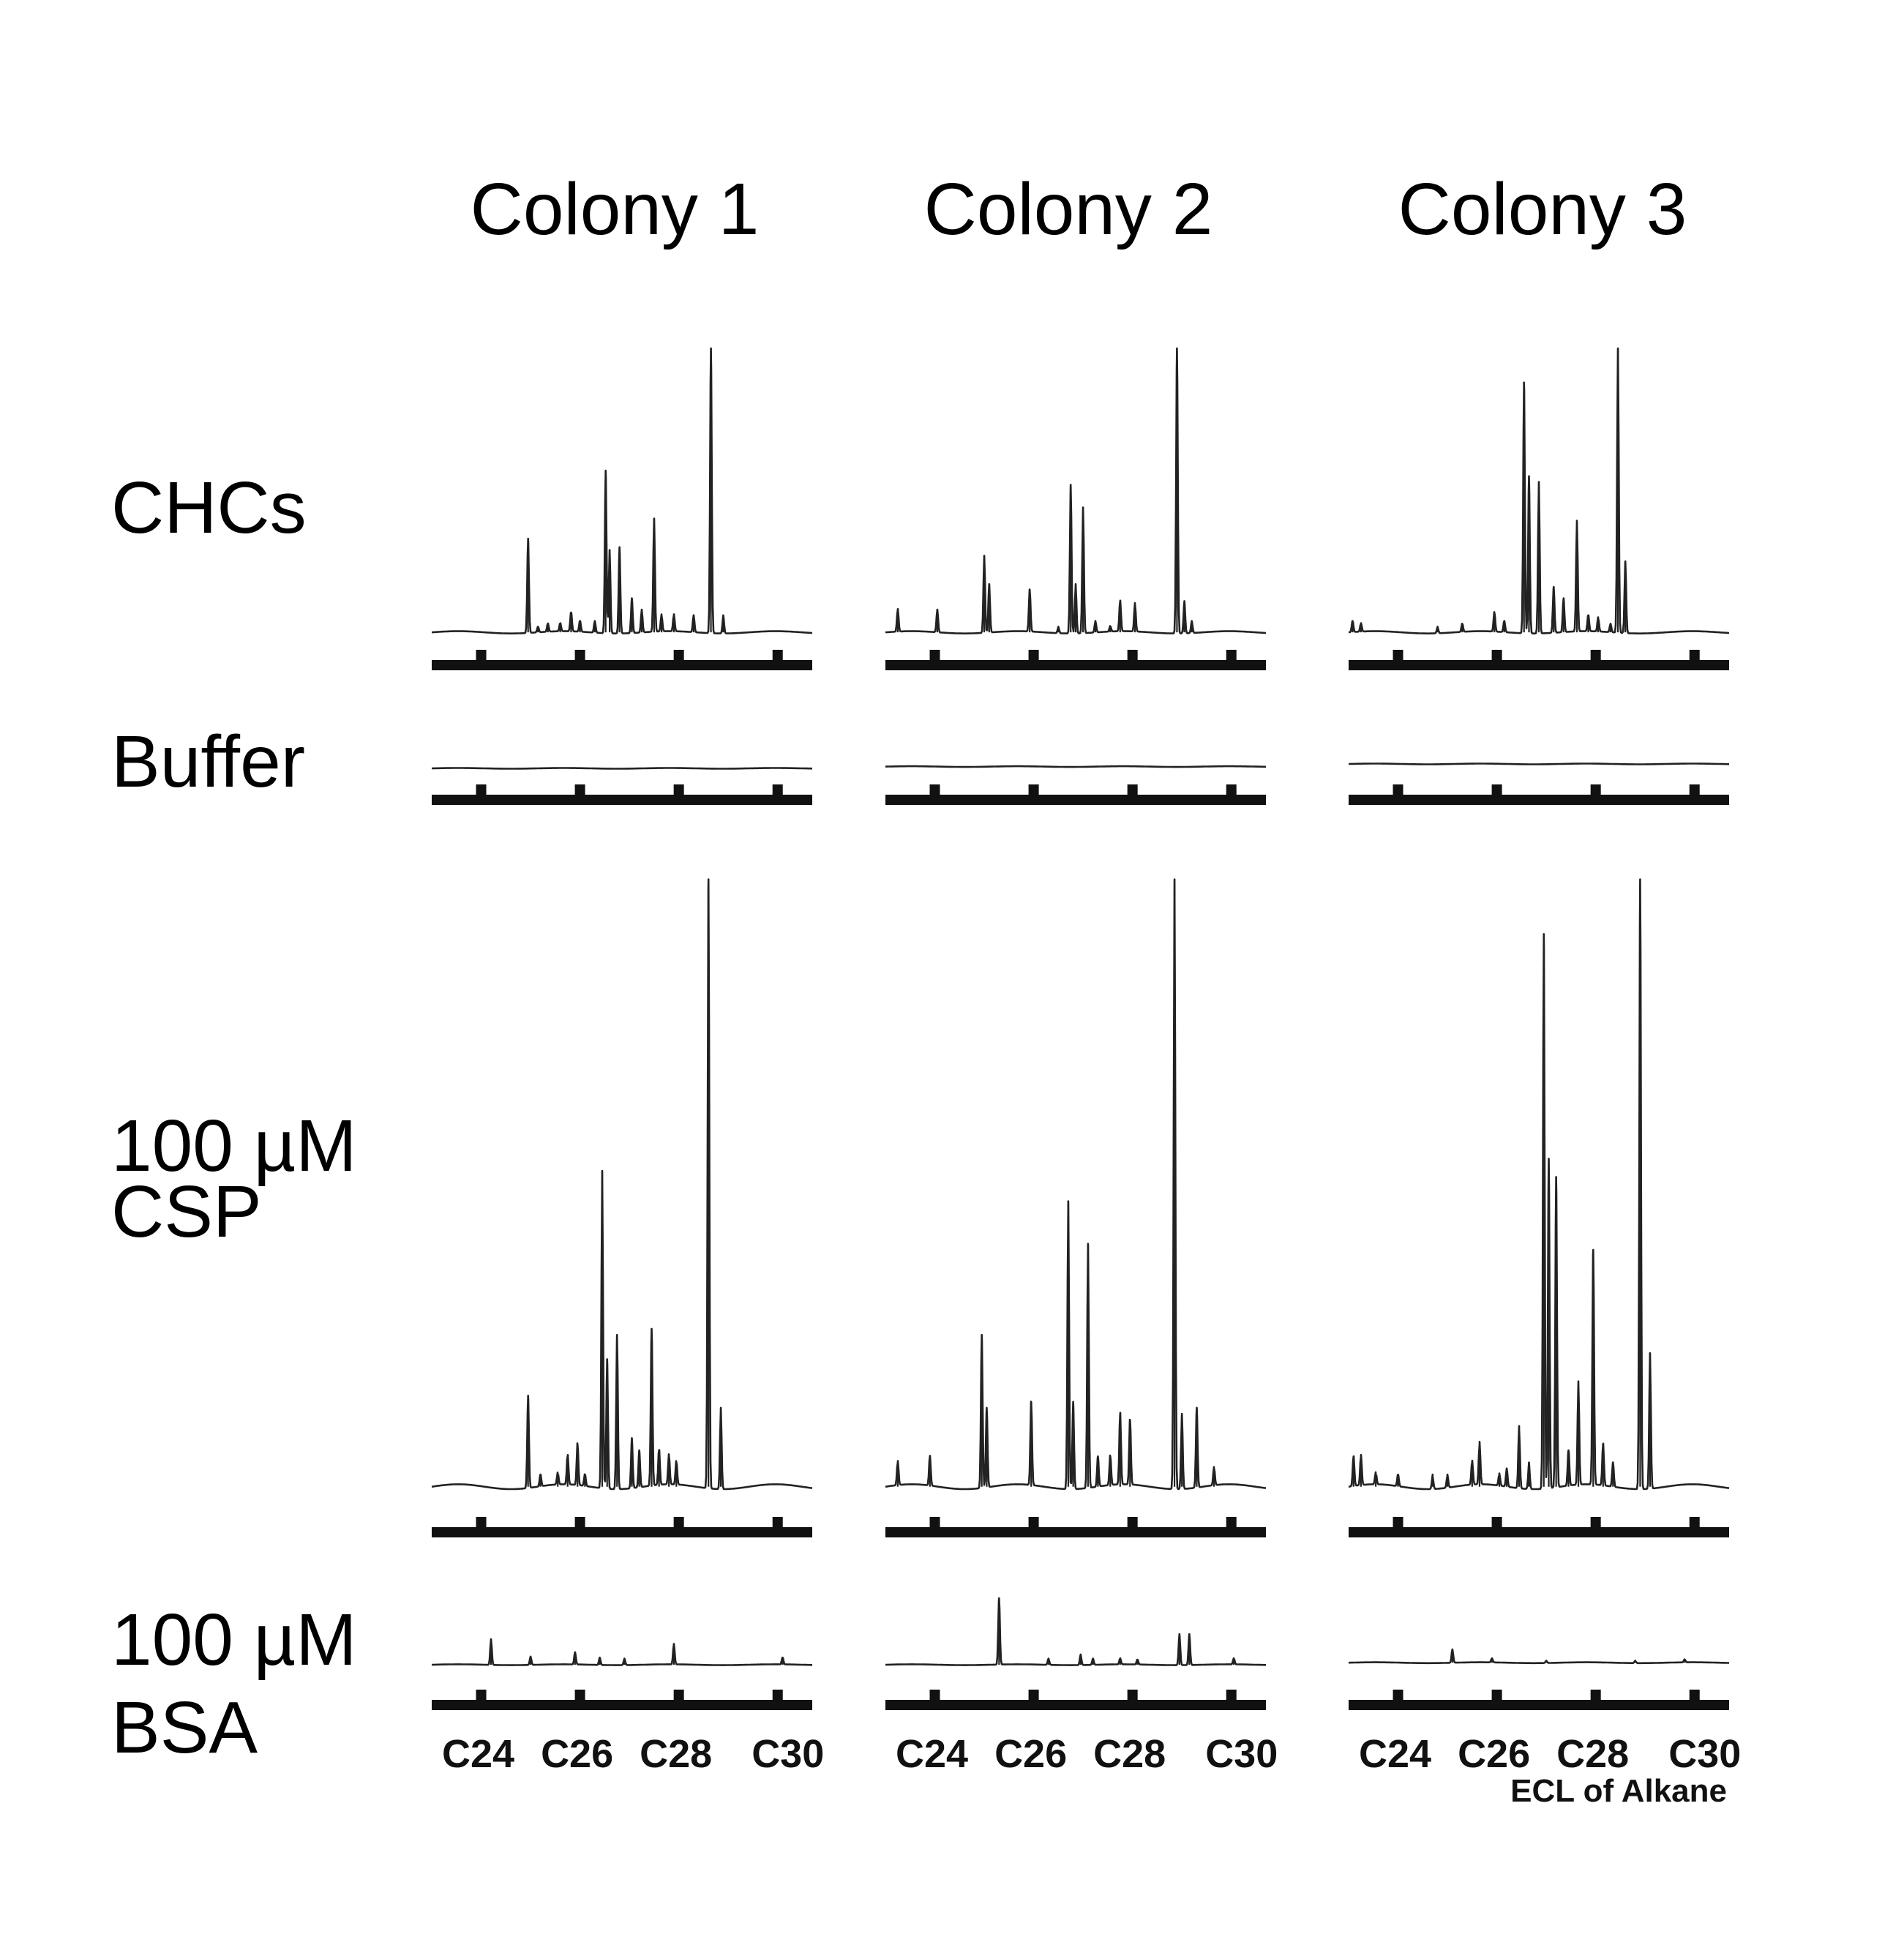  Describe the element at coordinates (208, 762) in the screenshot. I see `row-label-buffer-line-1: Buffer` at that location.